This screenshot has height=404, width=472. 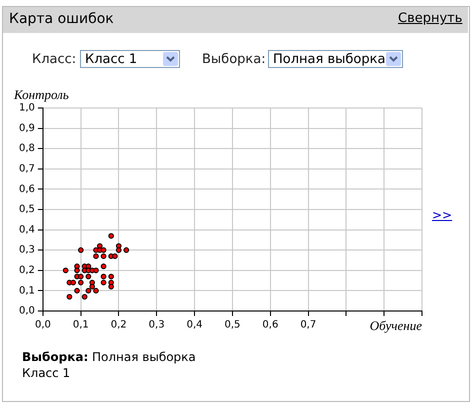 What do you see at coordinates (42, 325) in the screenshot?
I see `x-tick-label: 0,0` at bounding box center [42, 325].